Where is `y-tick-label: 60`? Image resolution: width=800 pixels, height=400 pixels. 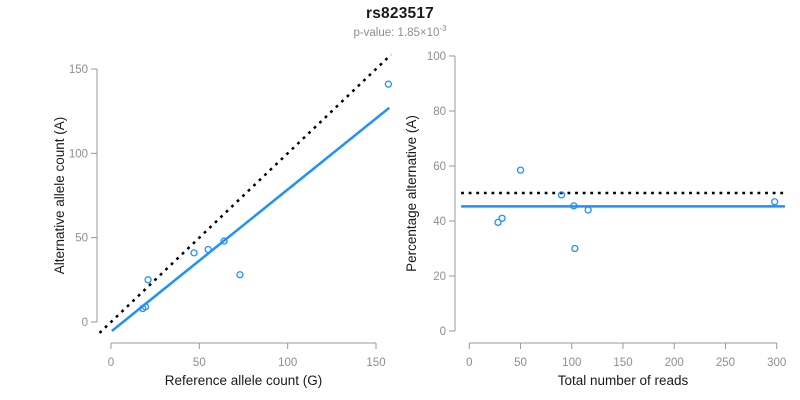 y-tick-label: 60 is located at coordinates (439, 167).